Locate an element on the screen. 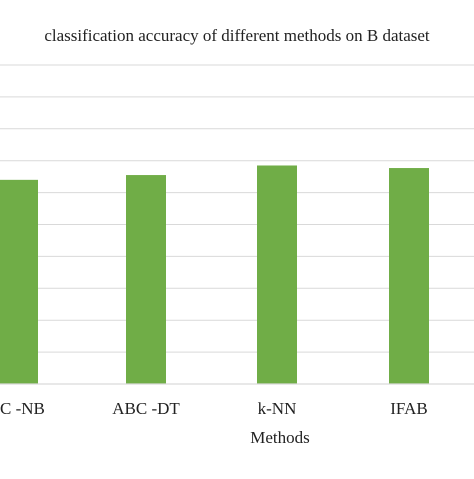 This screenshot has height=479, width=474. x-tick-label-1: ABC -DT is located at coordinates (146, 408).